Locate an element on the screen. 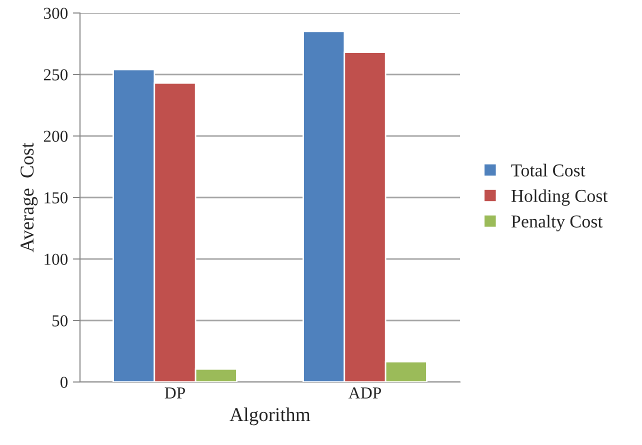  legend-label: Penalty Cost is located at coordinates (557, 223).